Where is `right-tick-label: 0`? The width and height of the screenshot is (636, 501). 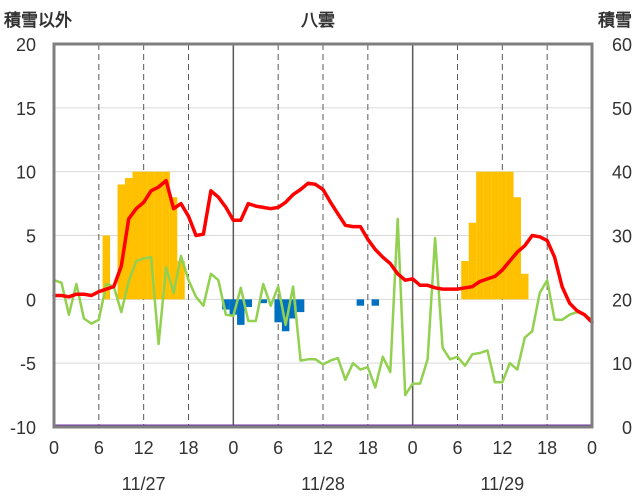 right-tick-label: 0 is located at coordinates (627, 428).